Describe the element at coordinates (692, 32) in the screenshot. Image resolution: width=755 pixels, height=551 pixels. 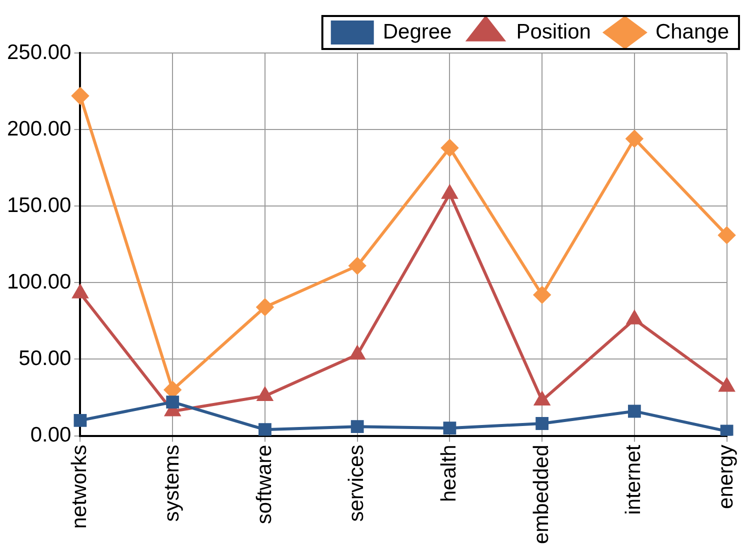
I see `legend-label: Change` at that location.